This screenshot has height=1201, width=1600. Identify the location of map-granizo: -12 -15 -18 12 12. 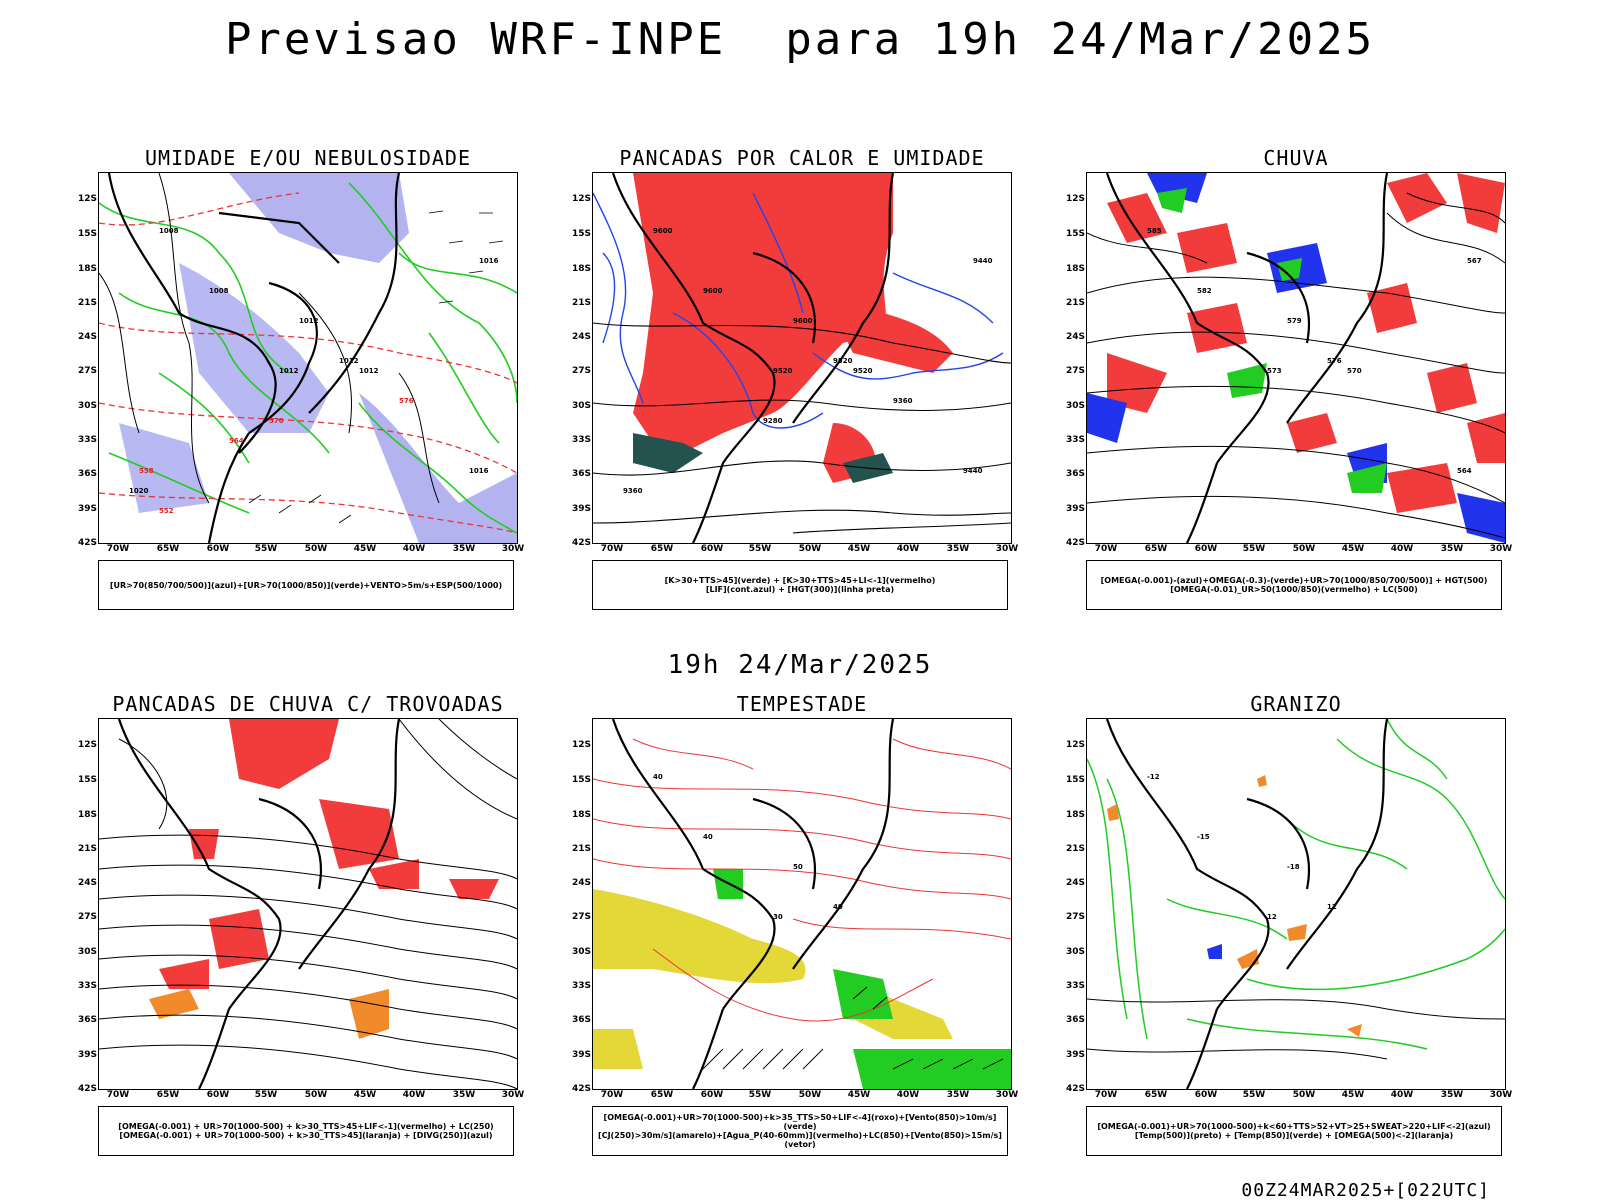
(1296, 904).